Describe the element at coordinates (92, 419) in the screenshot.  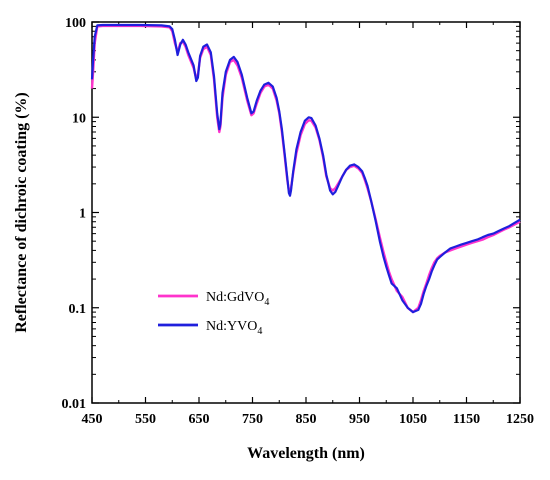
I see `x-tick-label: 450` at that location.